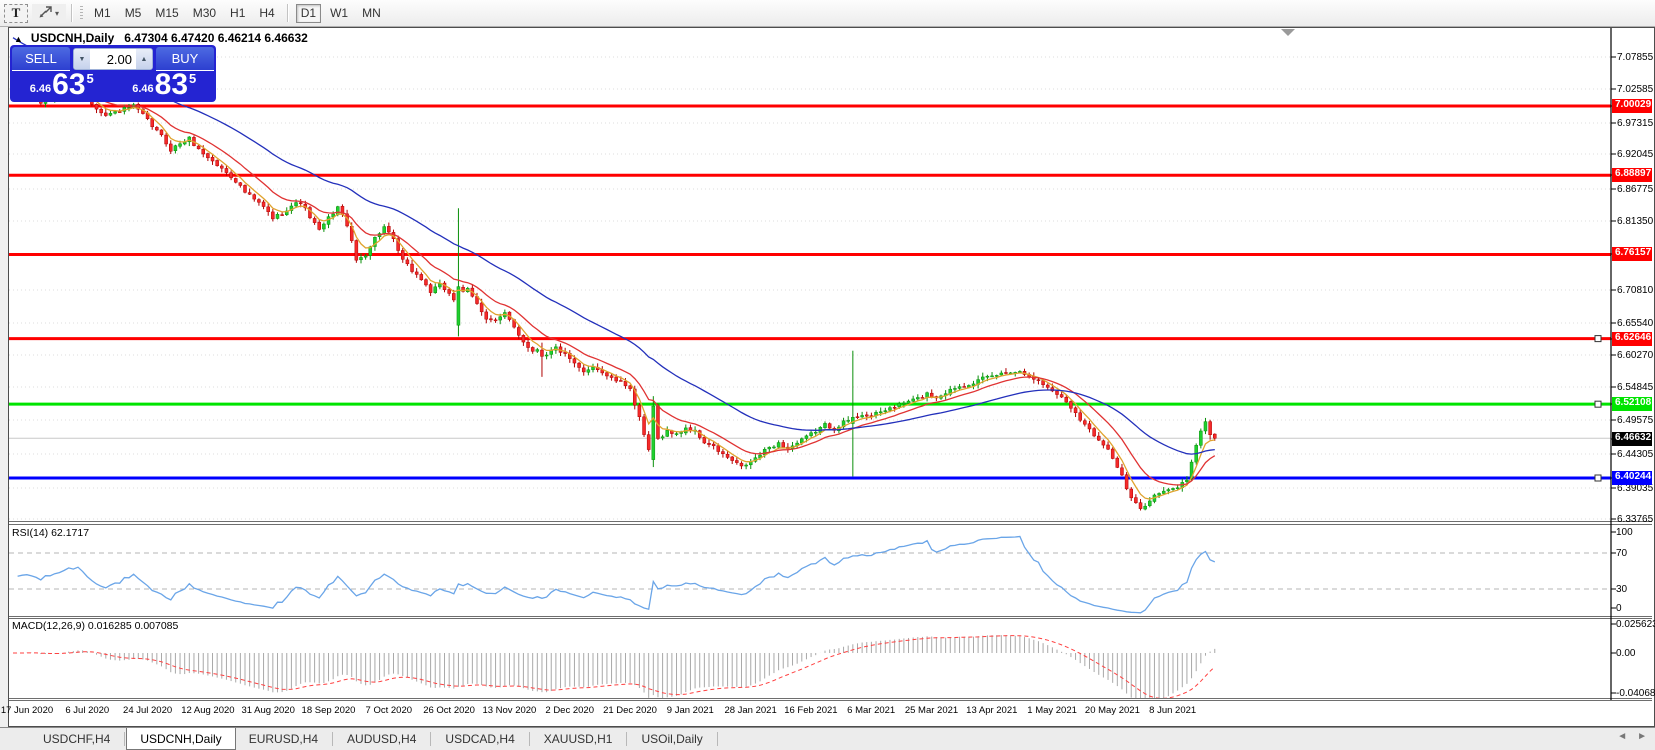 This screenshot has height=750, width=1655. Describe the element at coordinates (750, 710) in the screenshot. I see `date-axis-label: 28 Jan 2021` at that location.